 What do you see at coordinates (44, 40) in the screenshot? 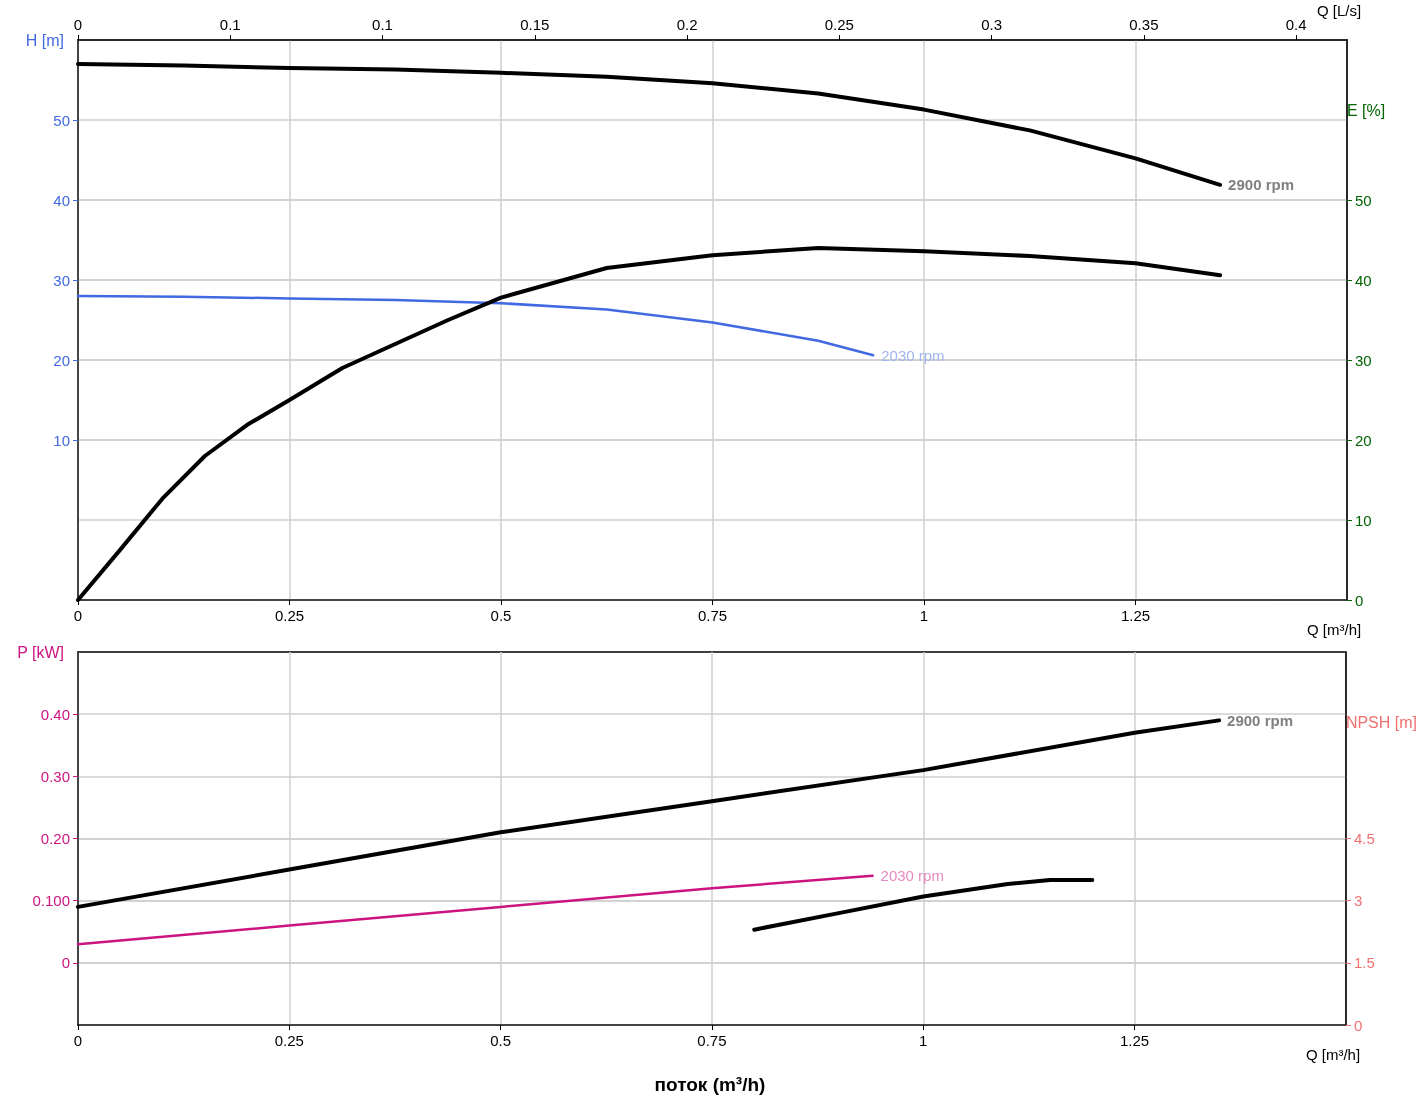
I see `y-axis-title: H [m]` at bounding box center [44, 40].